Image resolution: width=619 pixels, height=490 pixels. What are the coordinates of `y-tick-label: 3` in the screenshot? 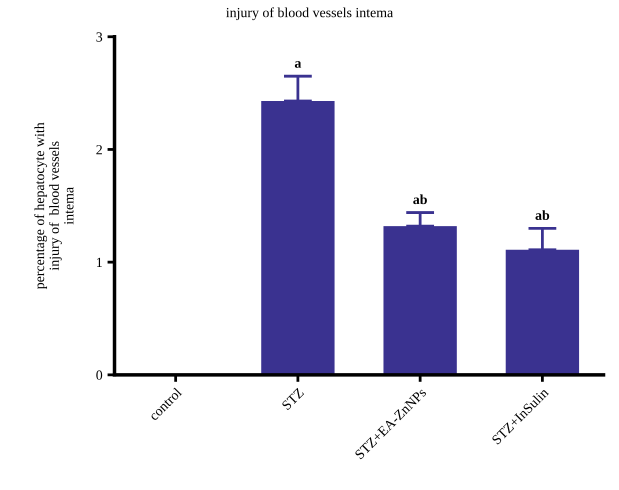 It's located at (99, 37).